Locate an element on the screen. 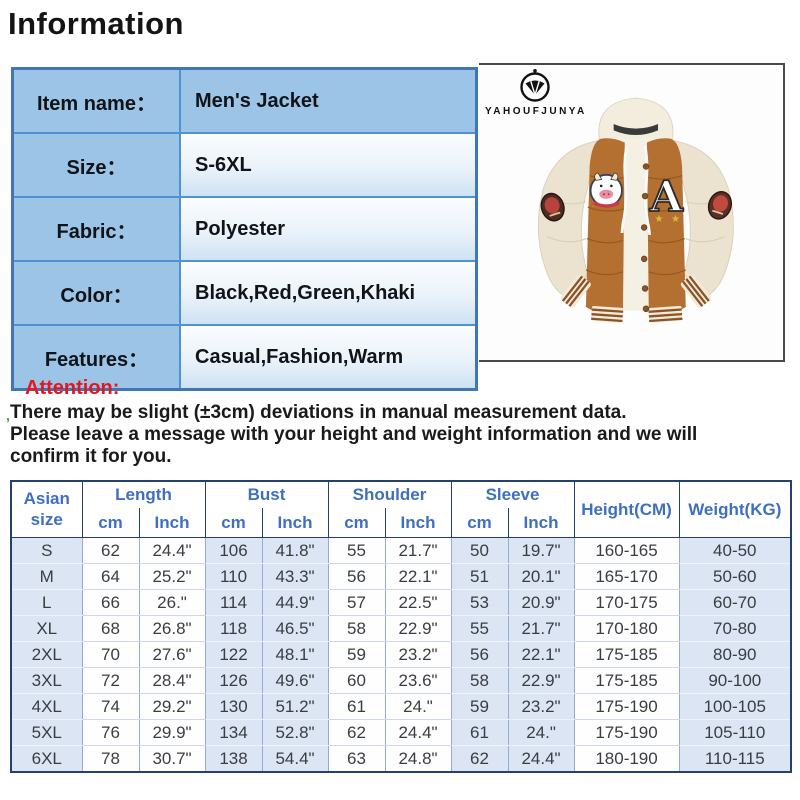  size-value-cell: 53 is located at coordinates (479, 602).